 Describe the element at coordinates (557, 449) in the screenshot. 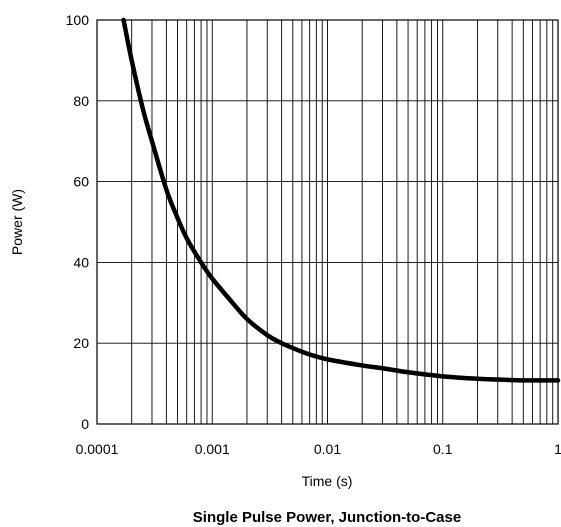

I see `x-tick-label: 1` at that location.